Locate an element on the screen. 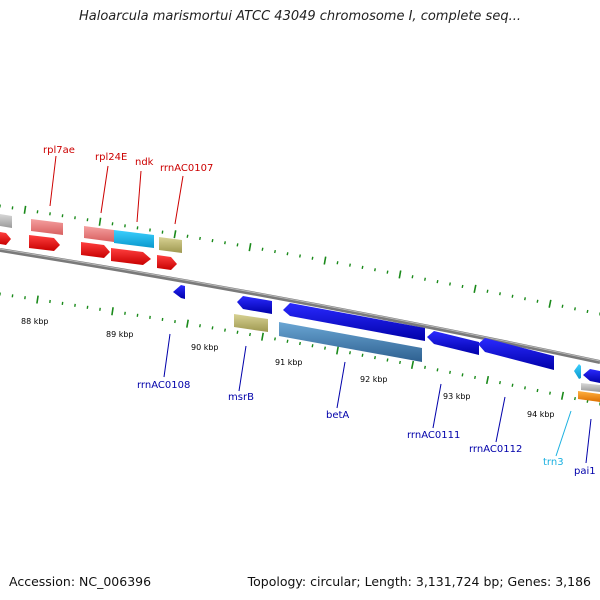 The height and width of the screenshot is (600, 600). cds-rpl24e is located at coordinates (95, 250).